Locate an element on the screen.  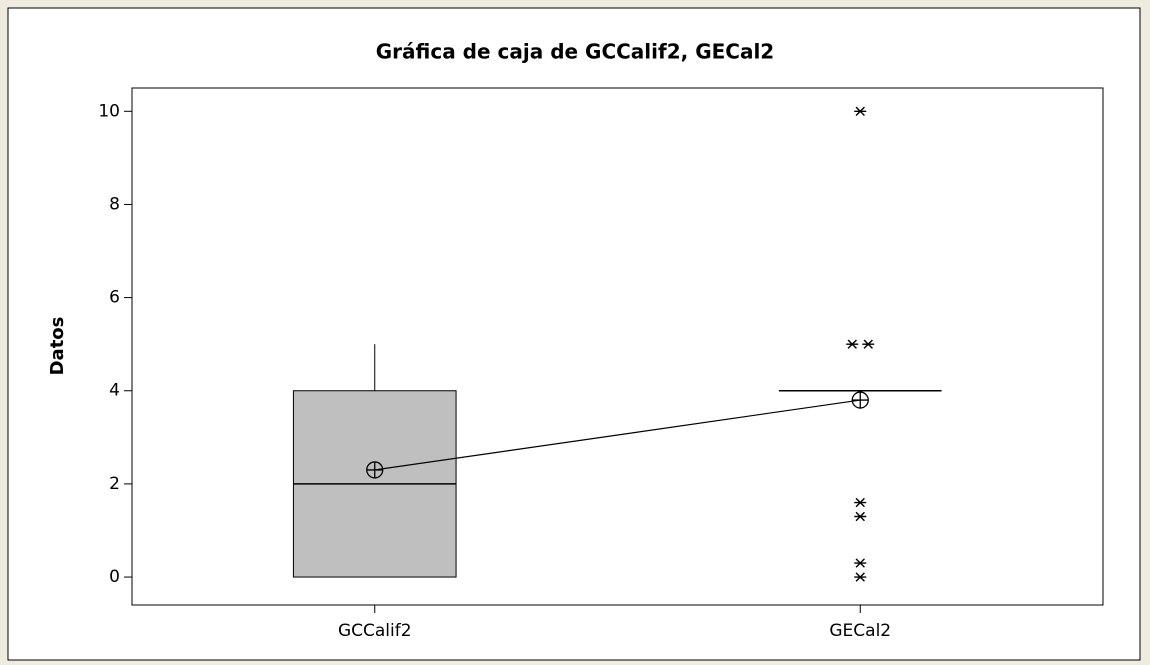
chart-title: Gráfica de caja de GCCalif2, GECal2 is located at coordinates (575, 52).